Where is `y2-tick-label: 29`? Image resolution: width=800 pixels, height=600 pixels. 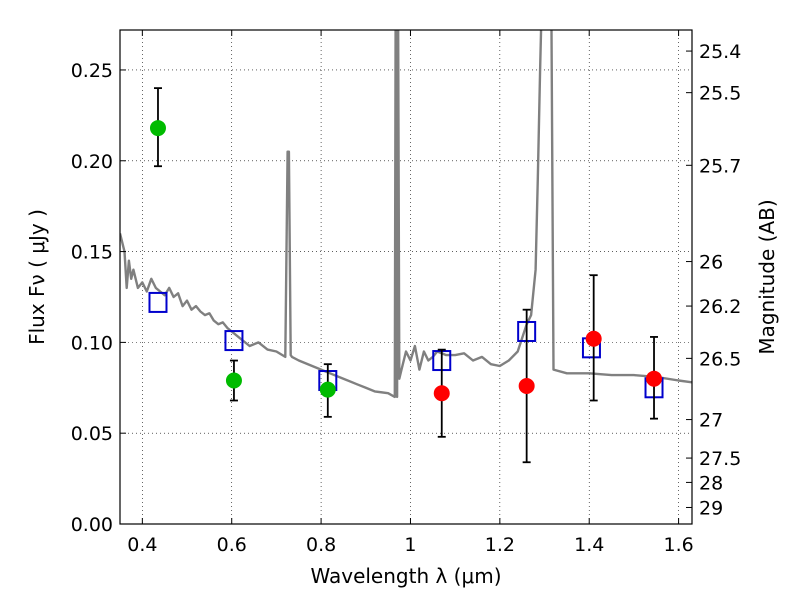
y2-tick-label: 29 is located at coordinates (711, 508).